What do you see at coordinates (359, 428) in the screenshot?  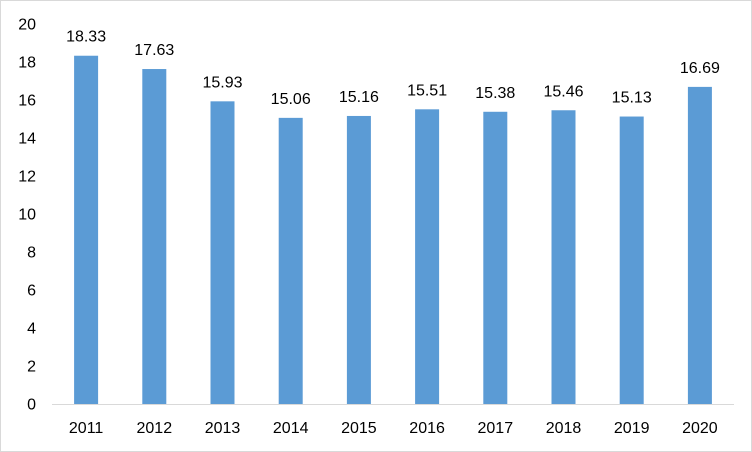 I see `x-tick-label: 2015` at bounding box center [359, 428].